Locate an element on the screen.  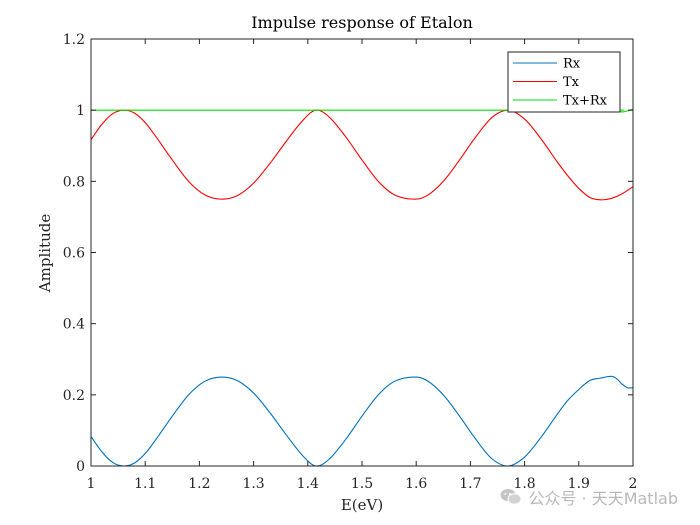
x-tick-label: 1.8 is located at coordinates (524, 484).